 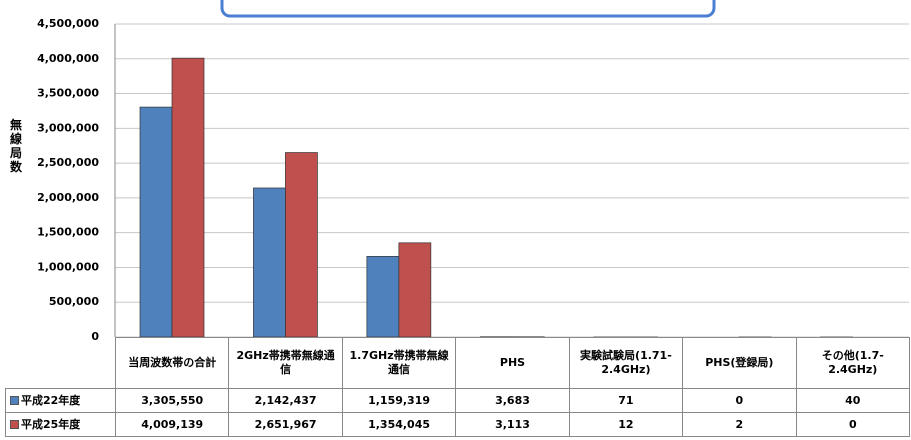 What do you see at coordinates (16, 146) in the screenshot?
I see `y-axis-label: 無線局数` at bounding box center [16, 146].